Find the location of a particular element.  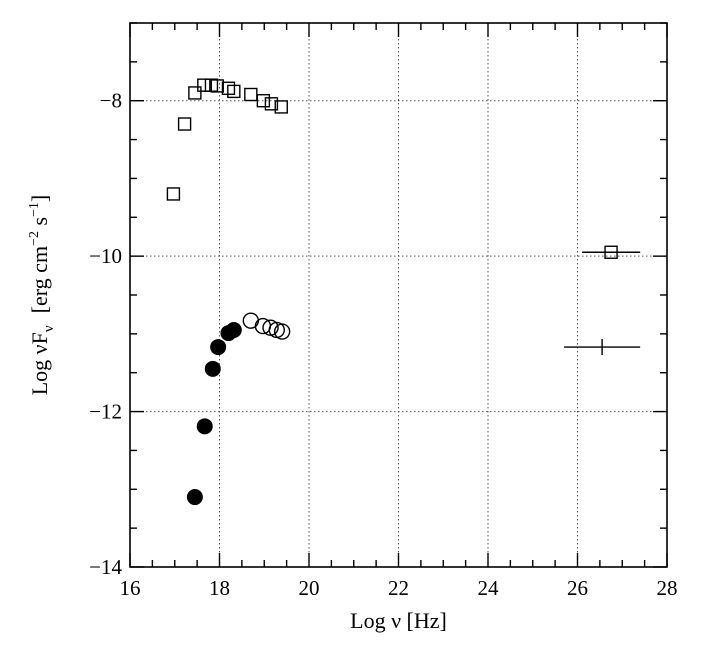

x-tick-label: 28 is located at coordinates (667, 588).